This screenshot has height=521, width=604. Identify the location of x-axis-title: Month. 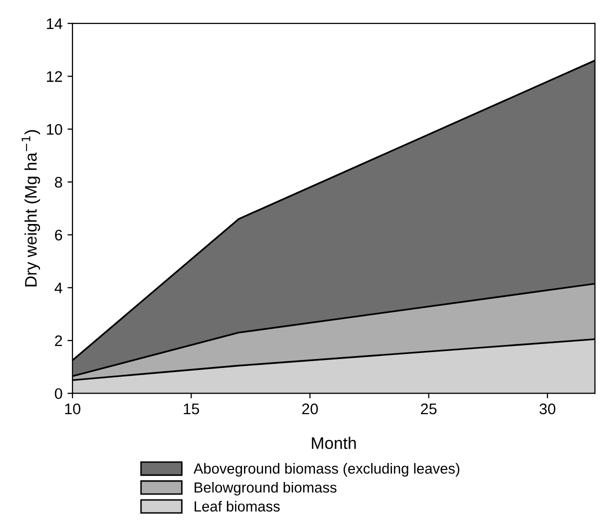
(334, 443).